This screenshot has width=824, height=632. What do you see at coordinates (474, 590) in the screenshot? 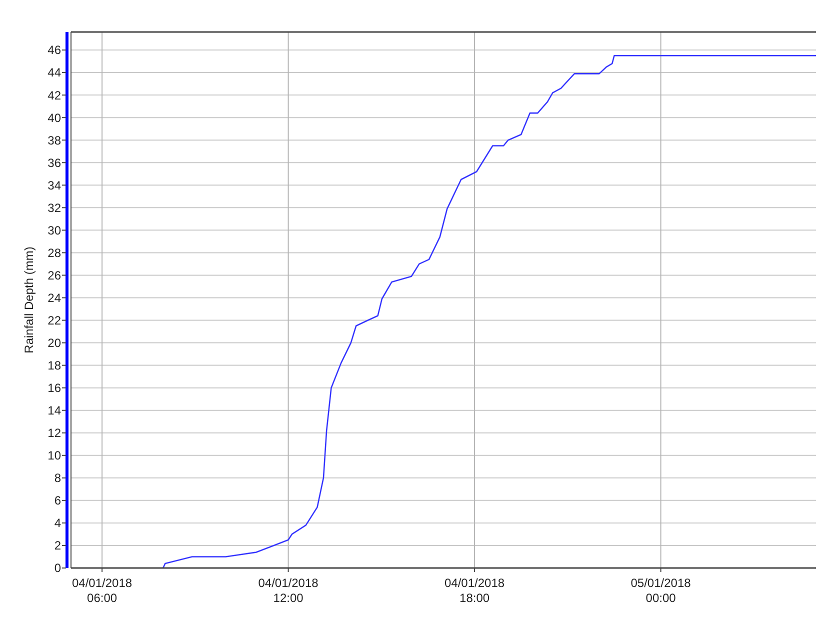
I see `x-tick-label: 04/01/2018 18:00` at bounding box center [474, 590].